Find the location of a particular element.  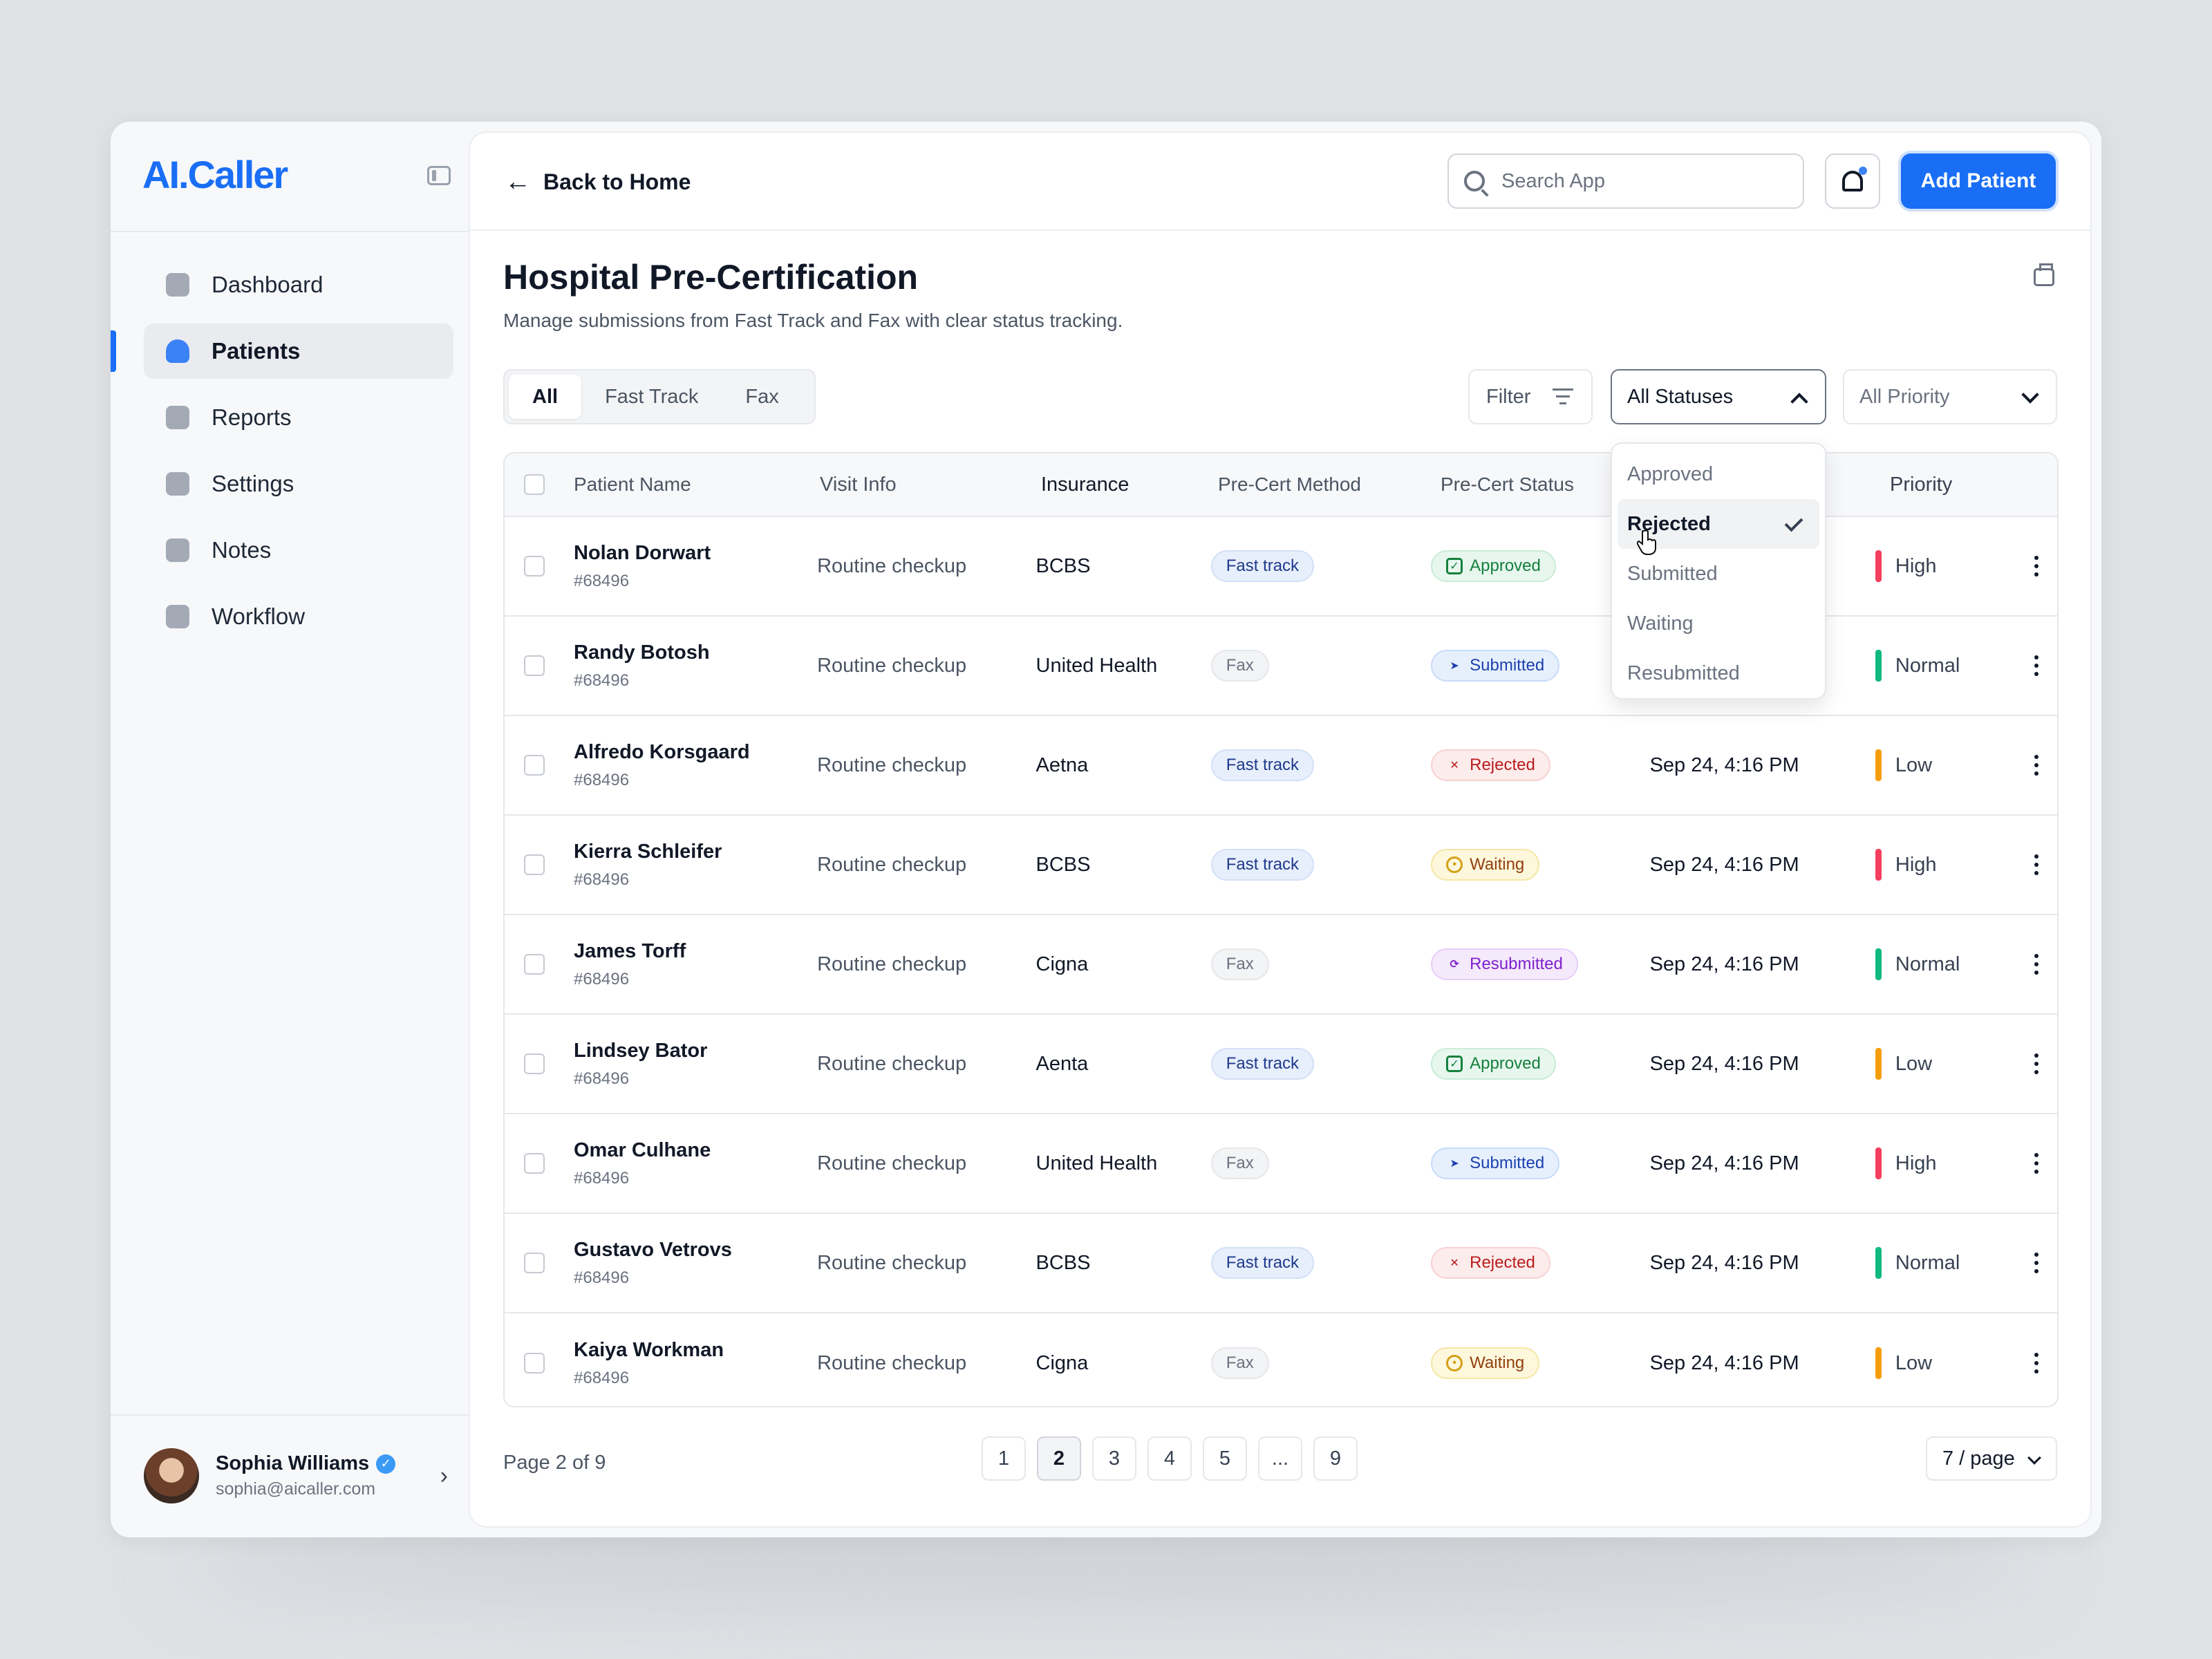

dropdown-option-submitted: Submitted is located at coordinates (1718, 574).